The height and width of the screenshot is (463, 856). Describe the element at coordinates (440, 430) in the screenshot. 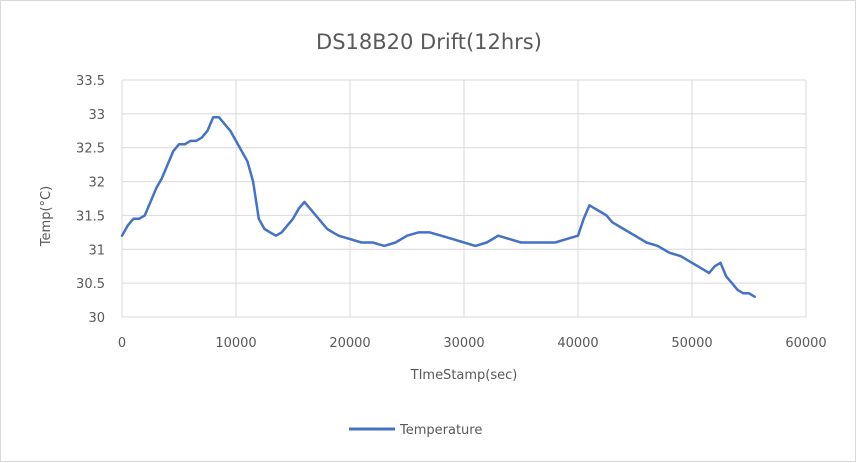

I see `legend-label-temperature: Temperature` at that location.